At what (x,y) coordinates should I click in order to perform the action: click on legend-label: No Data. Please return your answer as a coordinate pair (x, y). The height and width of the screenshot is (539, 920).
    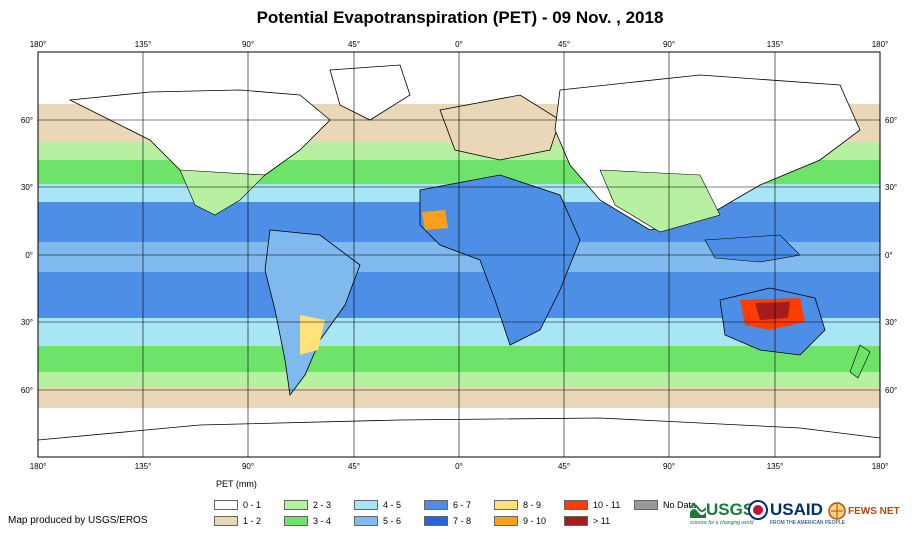
    Looking at the image, I should click on (680, 505).